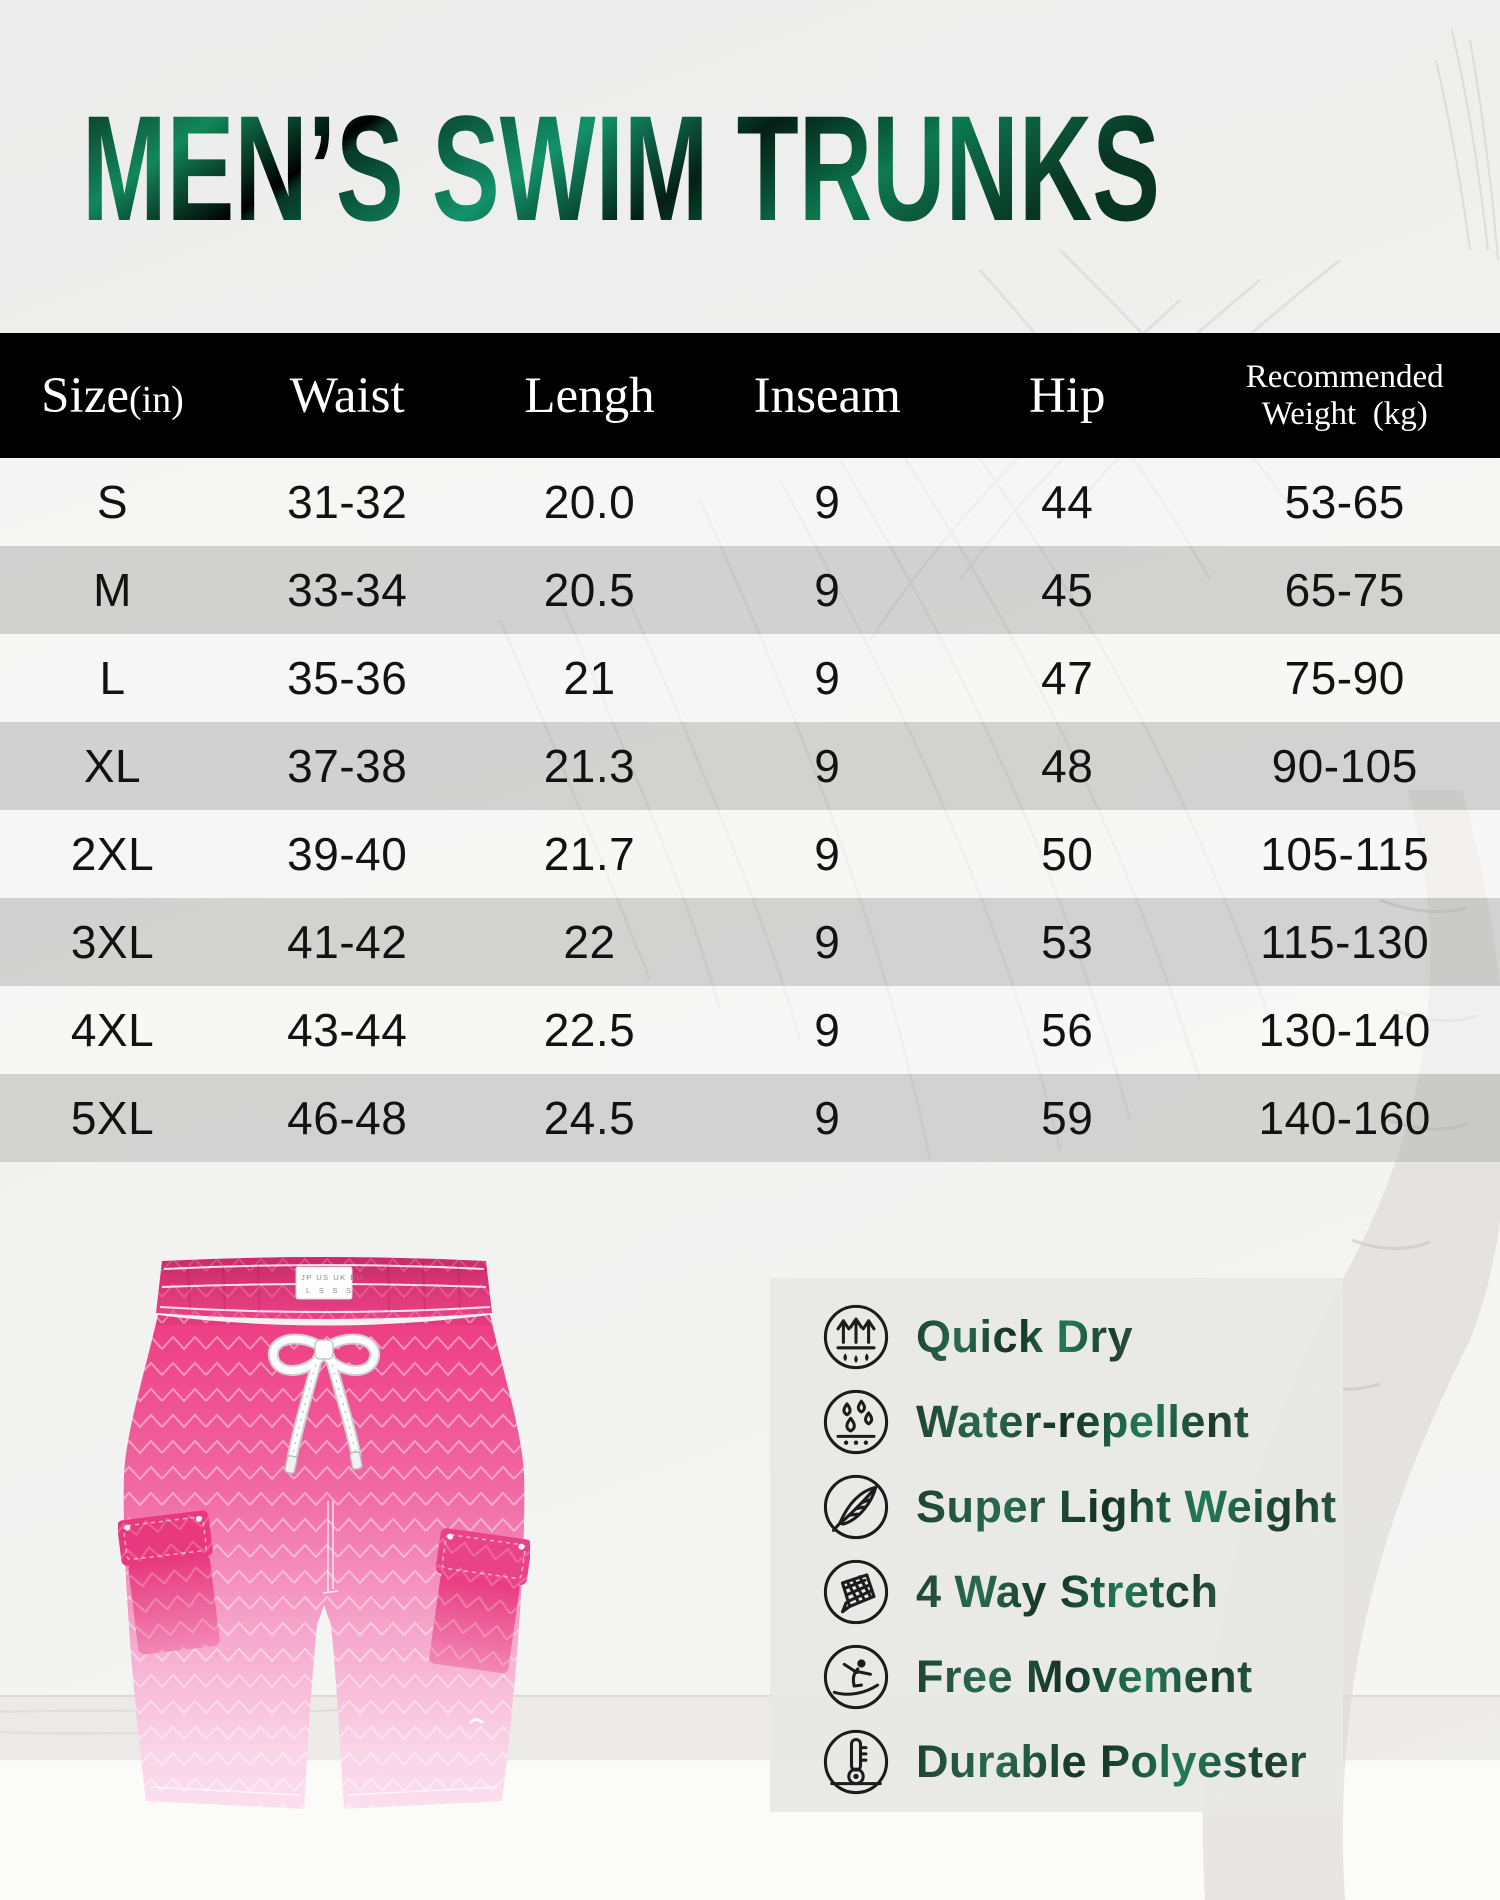  I want to click on weight-cell: 90-105, so click(1344, 766).